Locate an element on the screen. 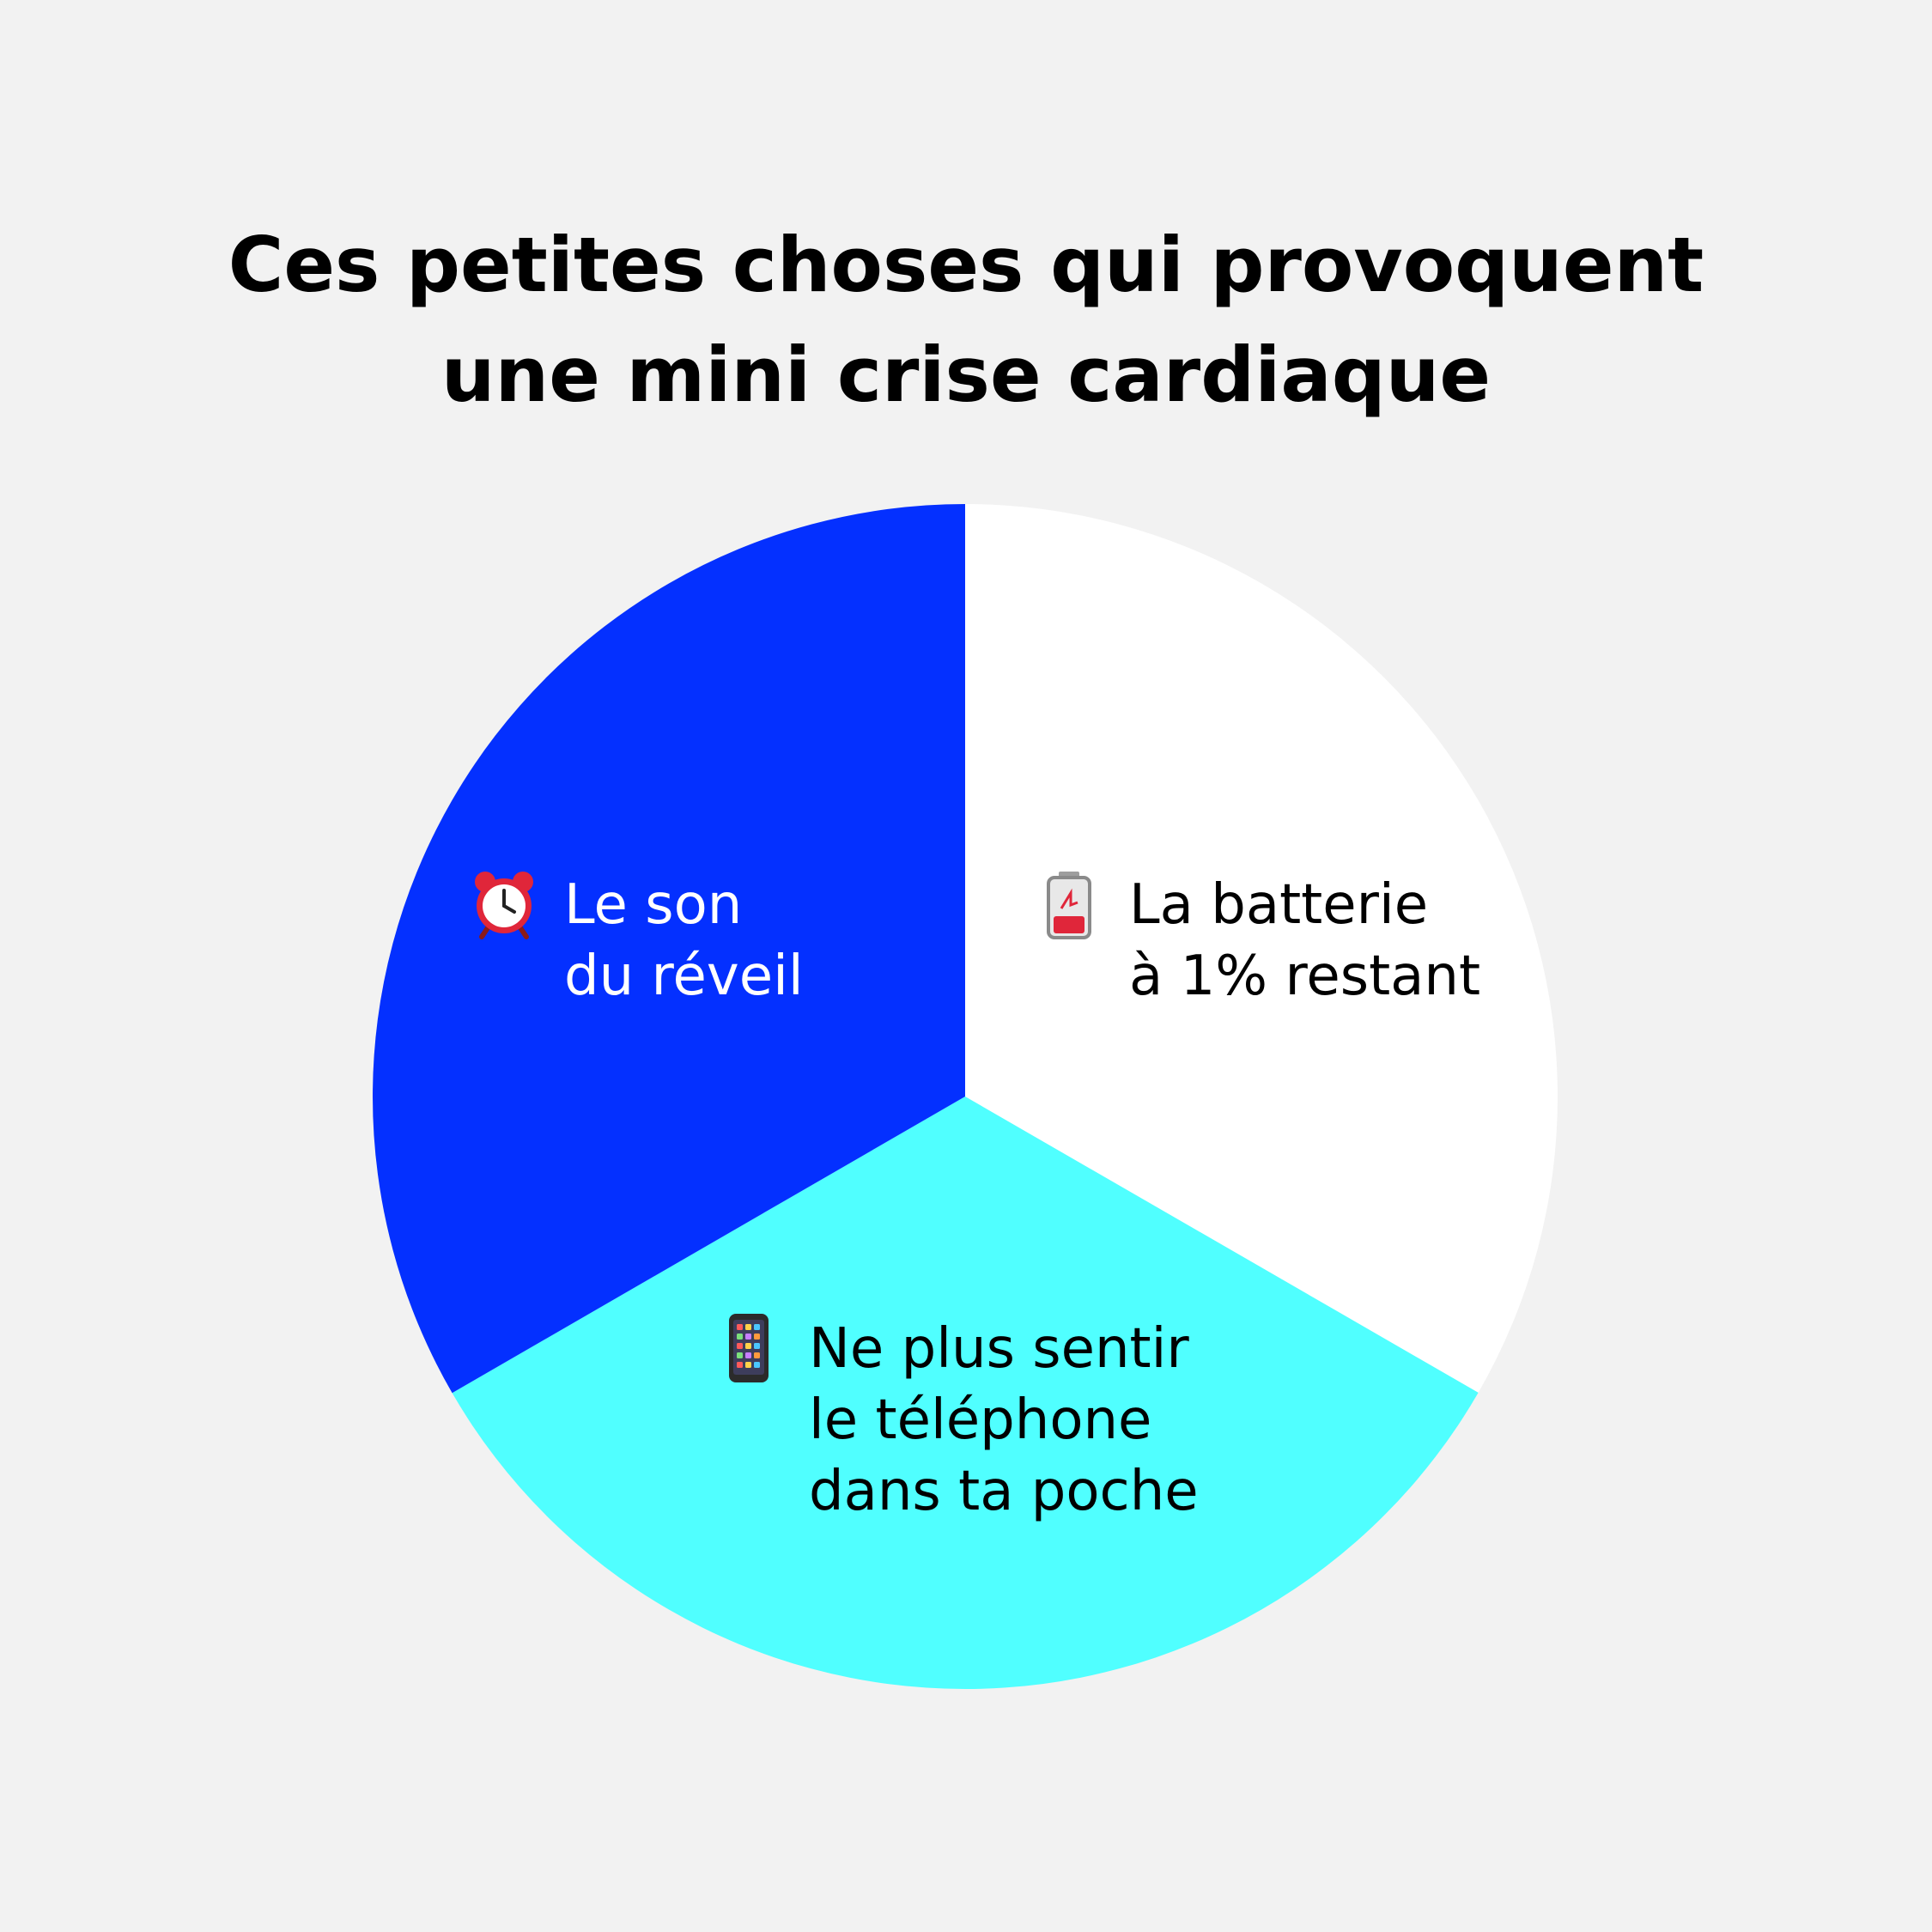 This screenshot has width=1932, height=1932. pie-slice-low-battery is located at coordinates (1261, 948).